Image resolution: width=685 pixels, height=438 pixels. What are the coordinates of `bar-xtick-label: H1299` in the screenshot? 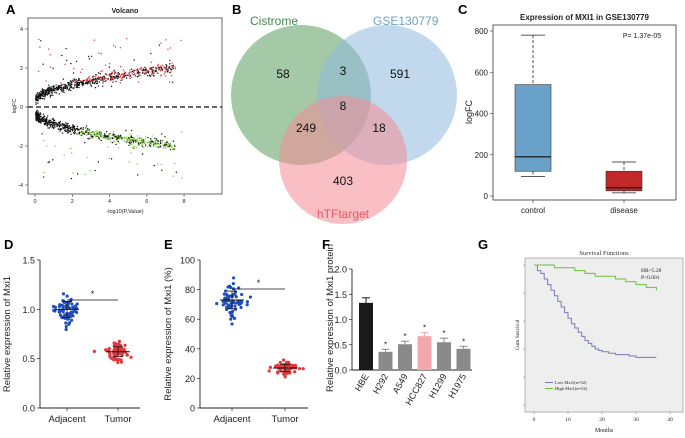 It's located at (438, 386).